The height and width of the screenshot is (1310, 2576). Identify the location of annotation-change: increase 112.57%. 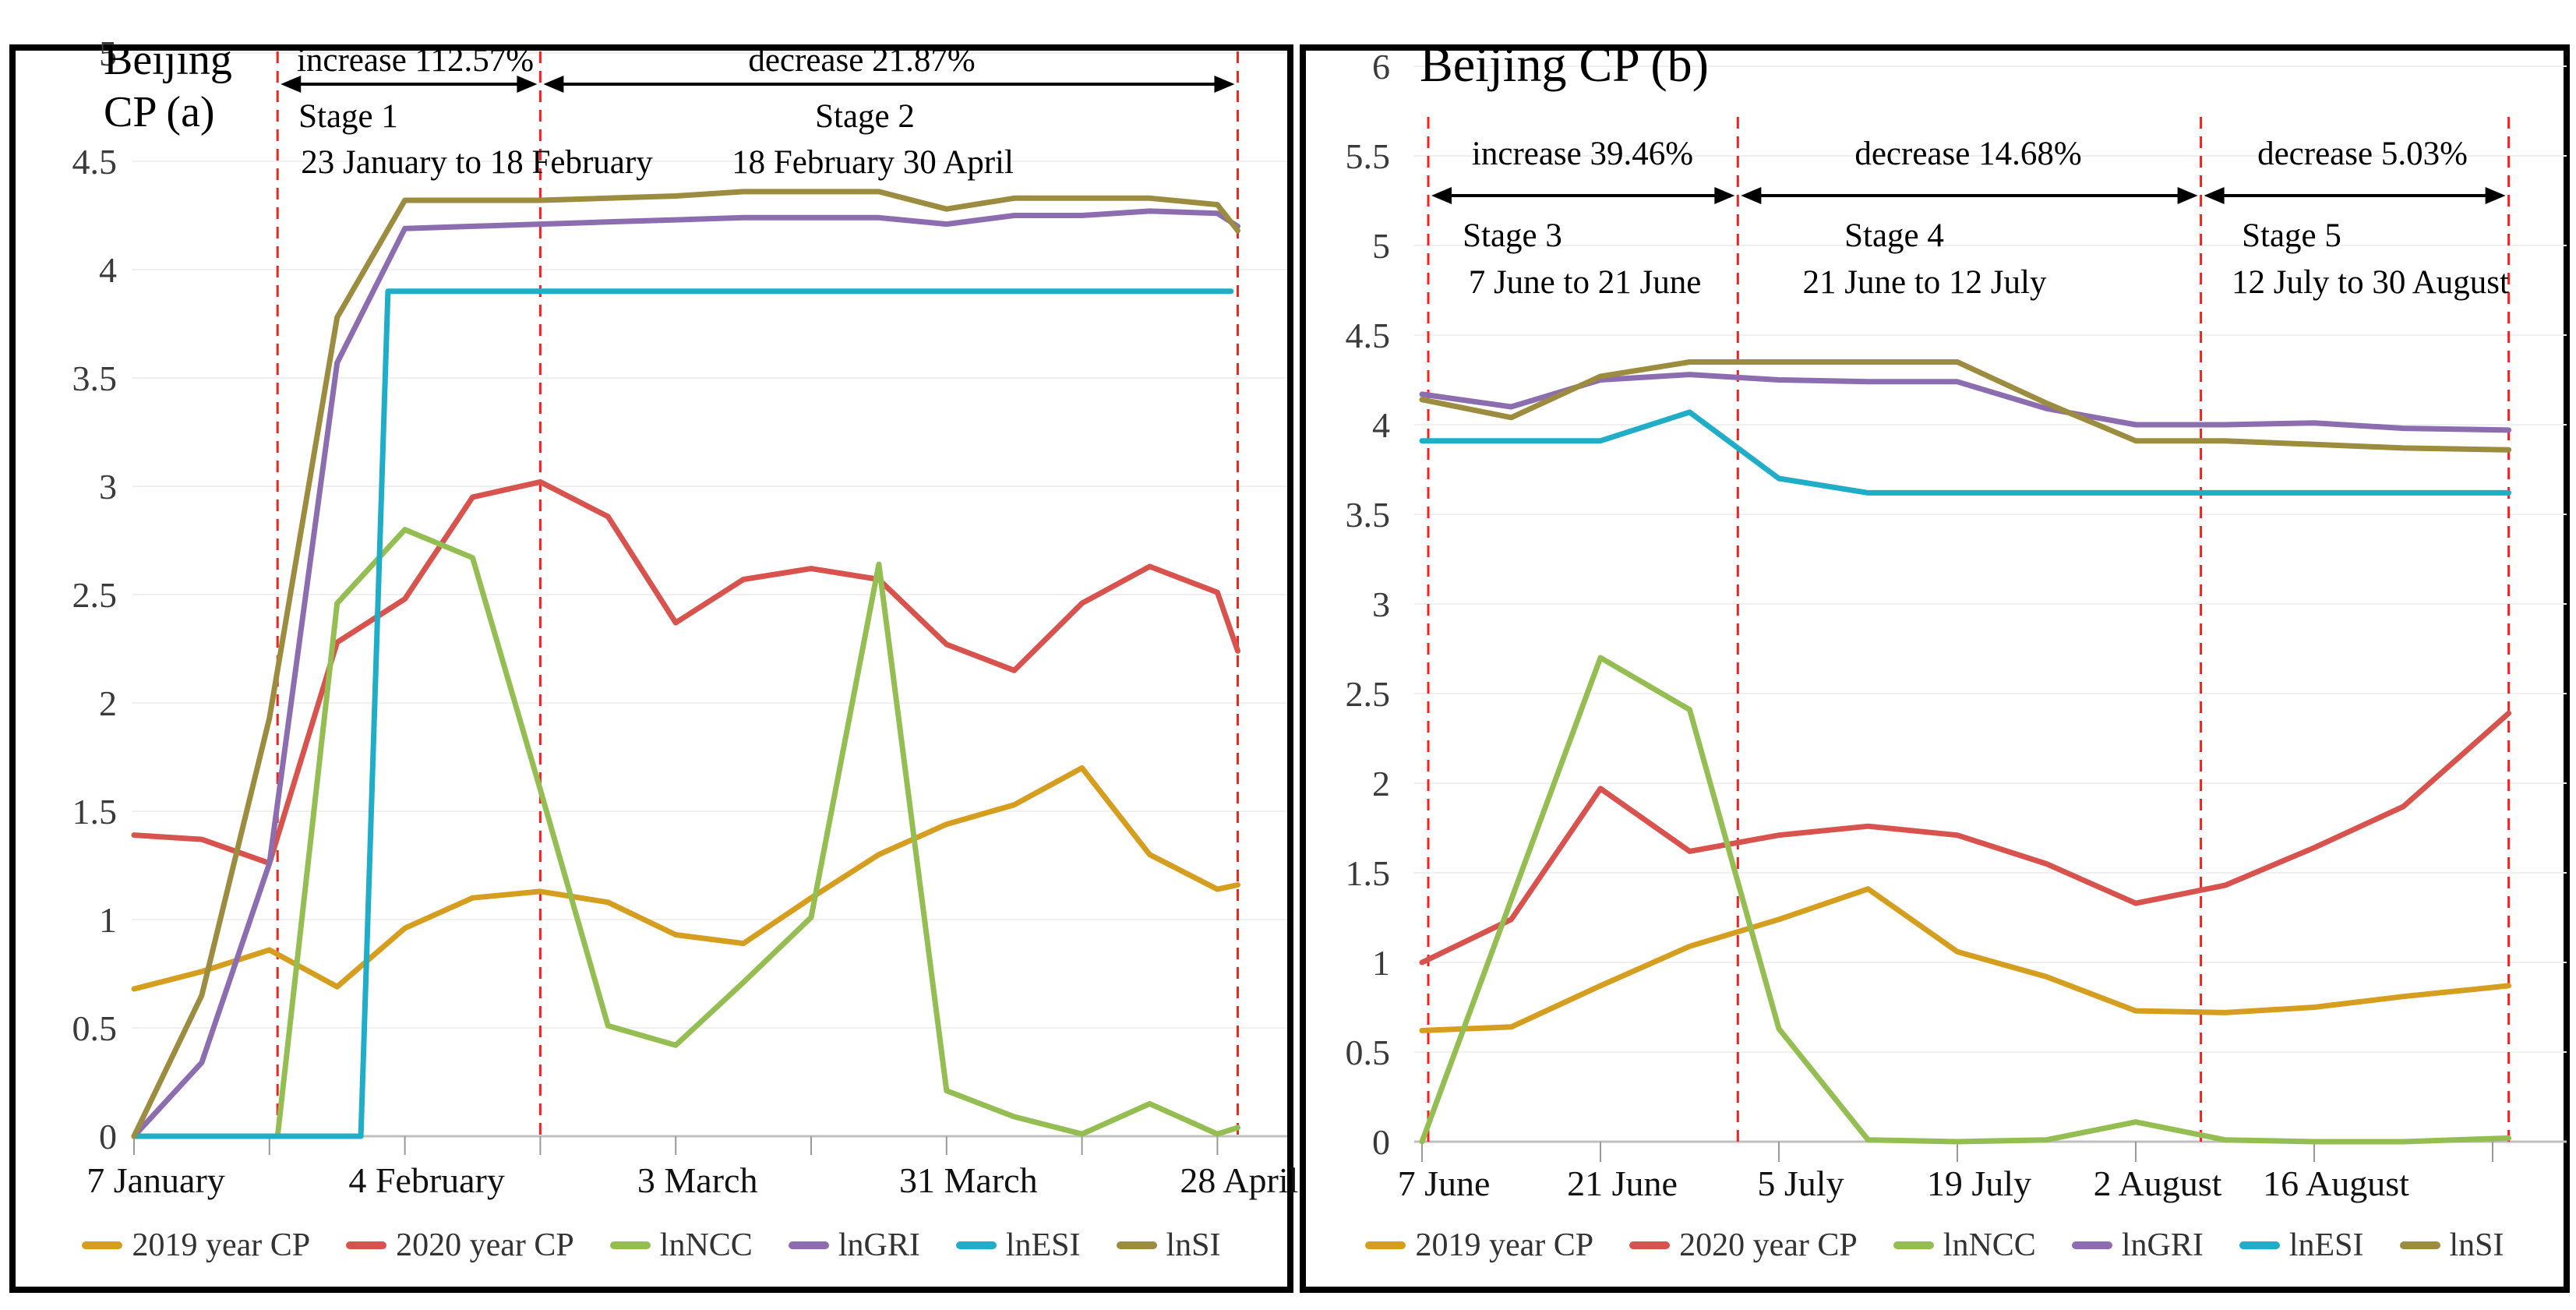
(415, 60).